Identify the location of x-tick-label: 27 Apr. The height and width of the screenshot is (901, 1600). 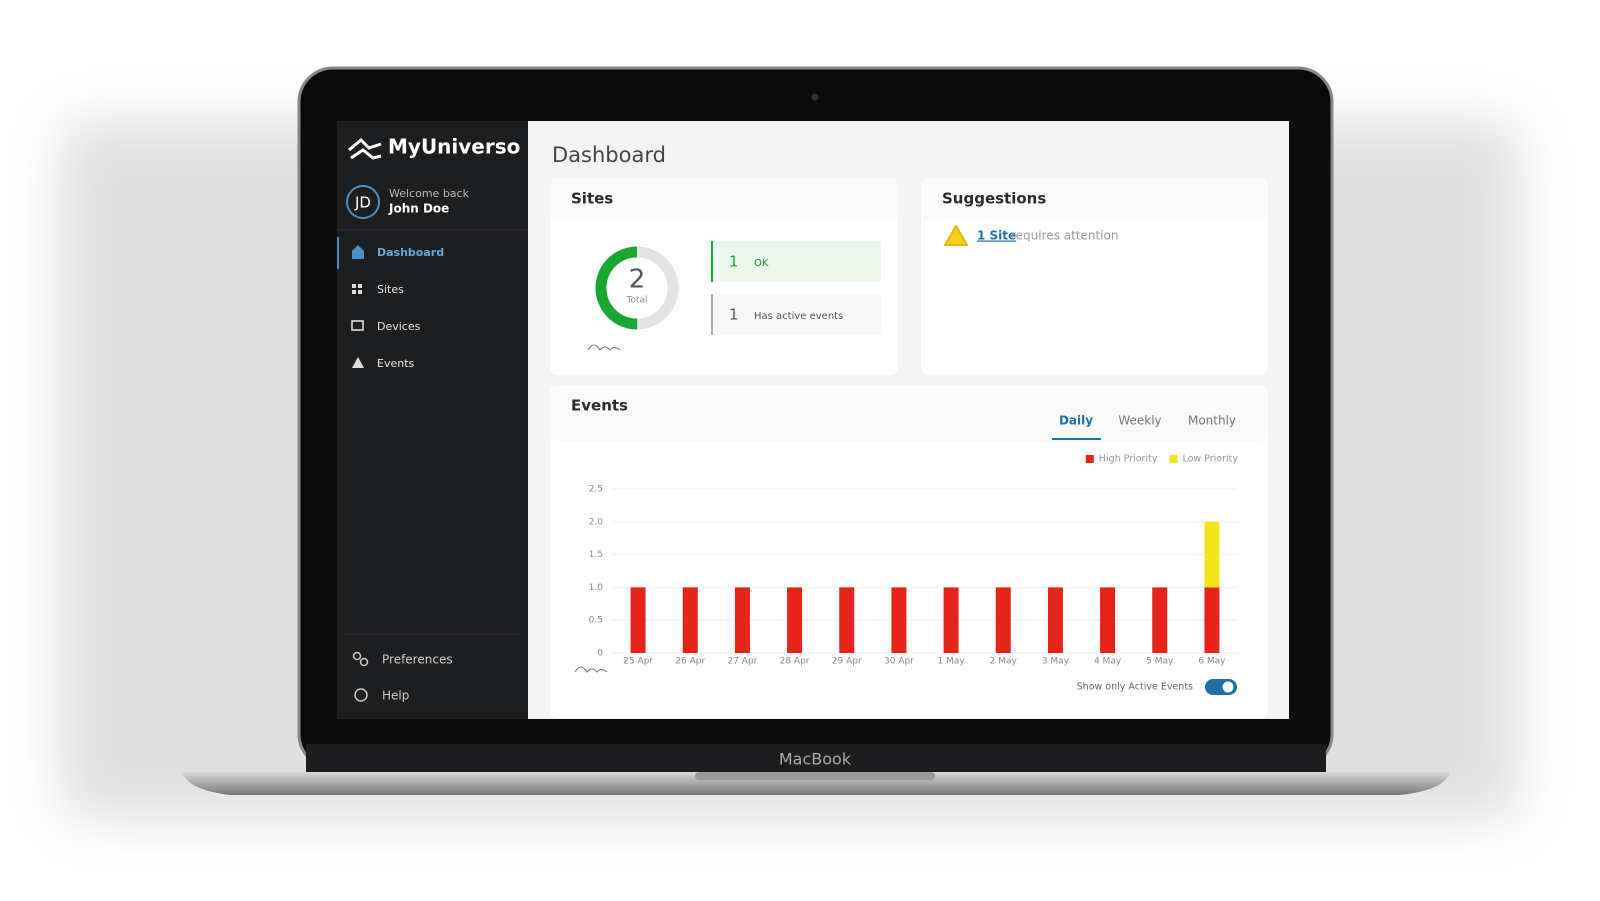
(742, 662).